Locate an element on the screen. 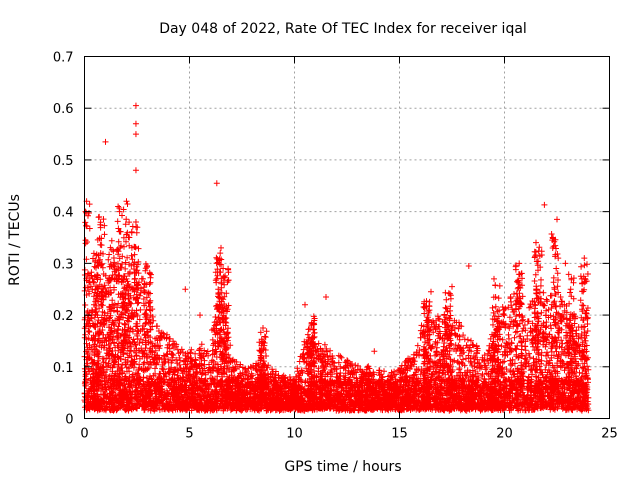 Image resolution: width=640 pixels, height=480 pixels. x-tick-label: 15 is located at coordinates (399, 434).